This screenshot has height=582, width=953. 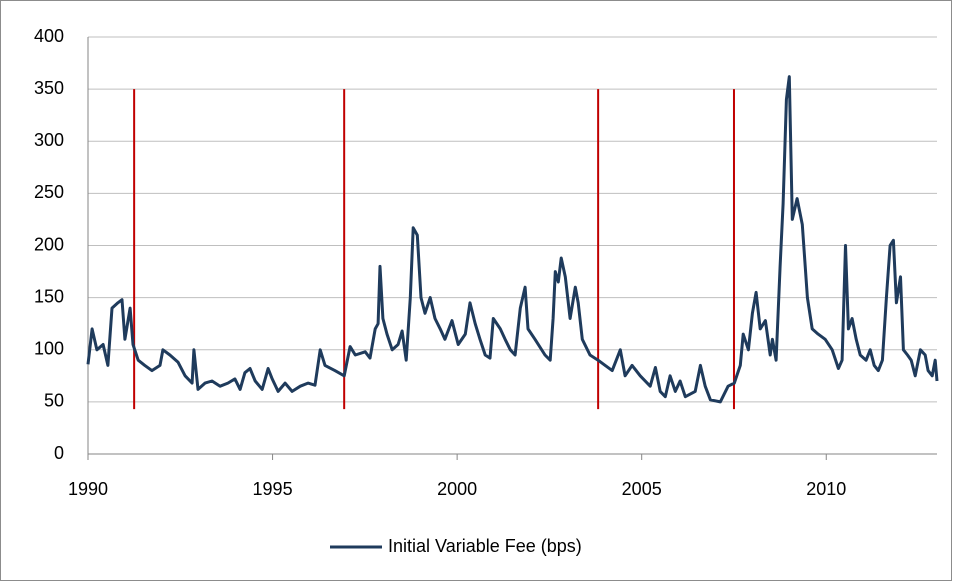 What do you see at coordinates (49, 192) in the screenshot?
I see `y-tick-label: 250` at bounding box center [49, 192].